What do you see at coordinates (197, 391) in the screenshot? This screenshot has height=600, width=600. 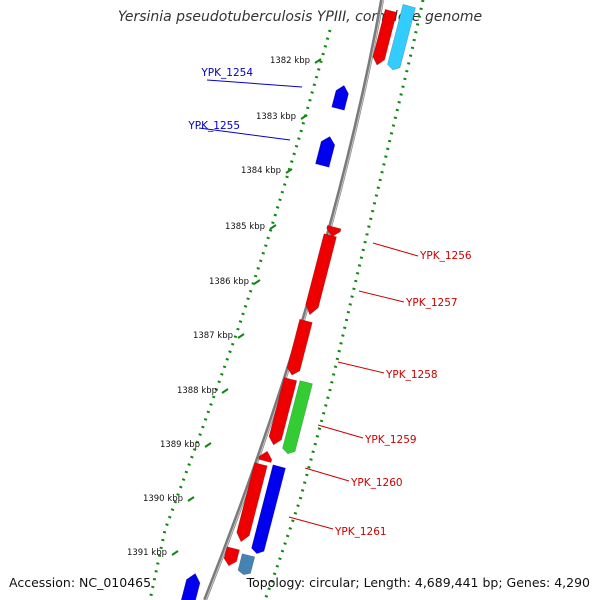 I see `tick-label: 1388 kbp` at bounding box center [197, 391].